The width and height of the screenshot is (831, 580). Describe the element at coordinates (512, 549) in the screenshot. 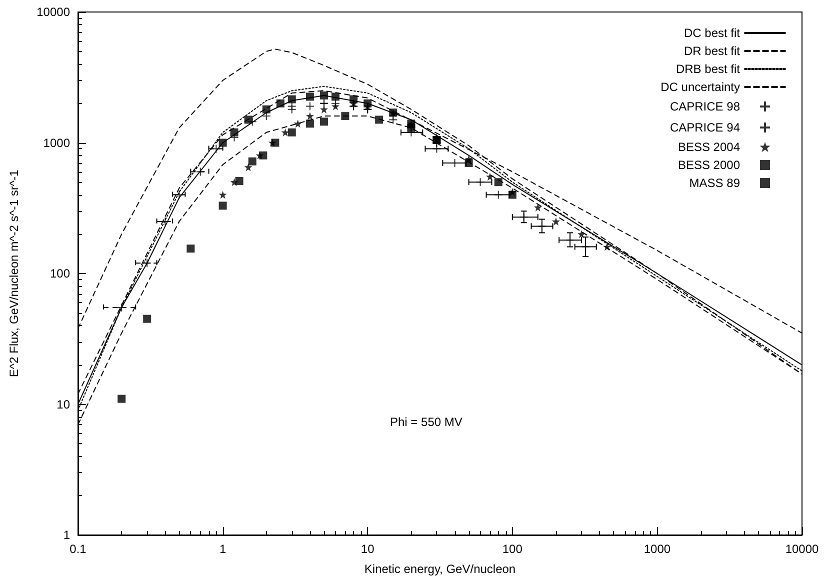

I see `x-tick-label: 100` at that location.